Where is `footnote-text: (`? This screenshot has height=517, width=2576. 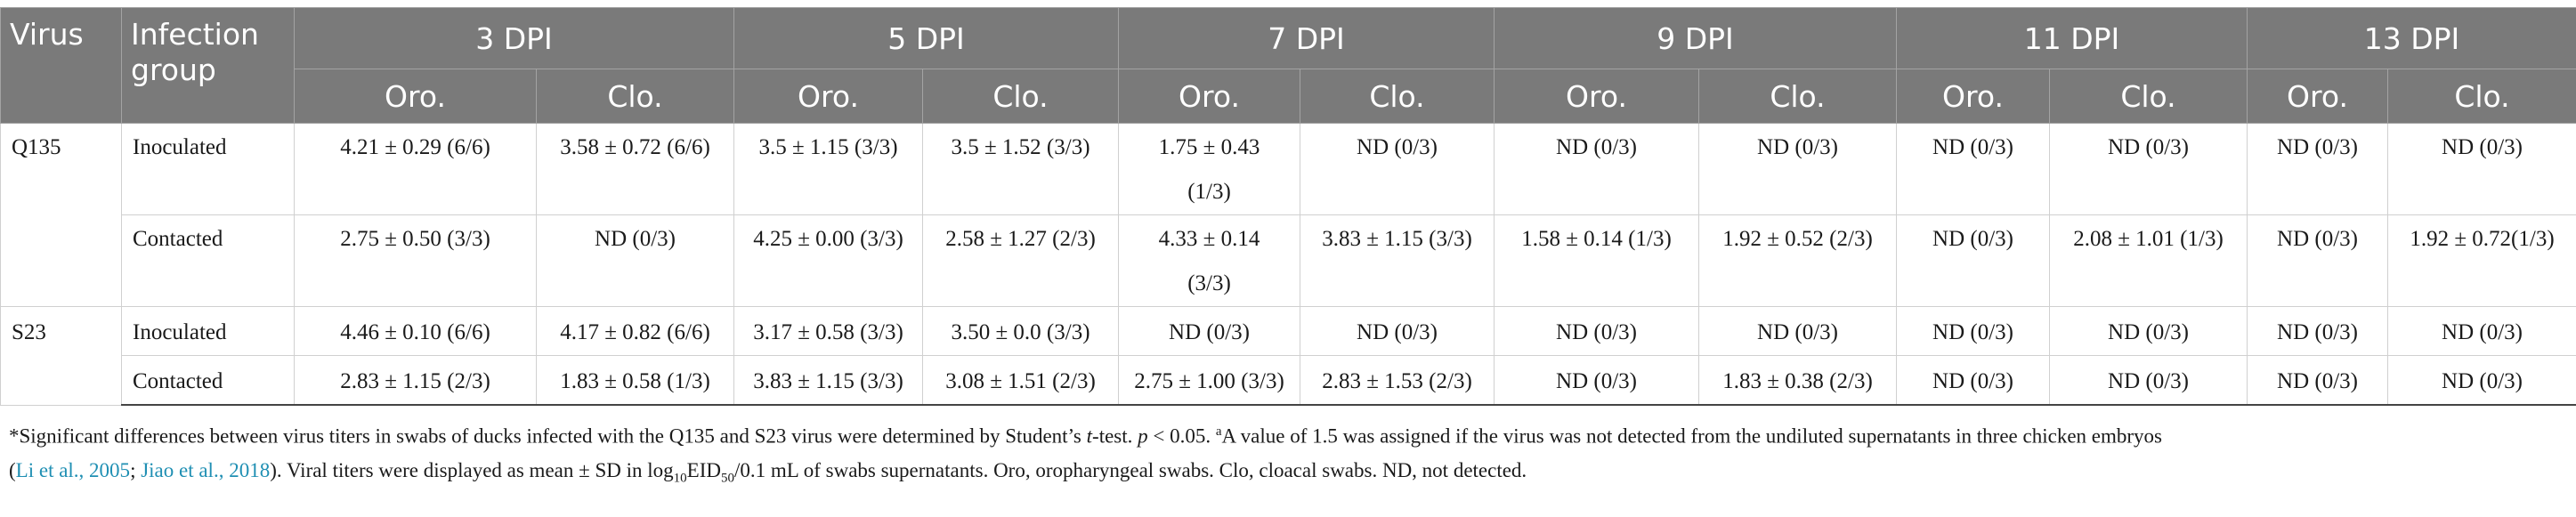 footnote-text: ( is located at coordinates (12, 469).